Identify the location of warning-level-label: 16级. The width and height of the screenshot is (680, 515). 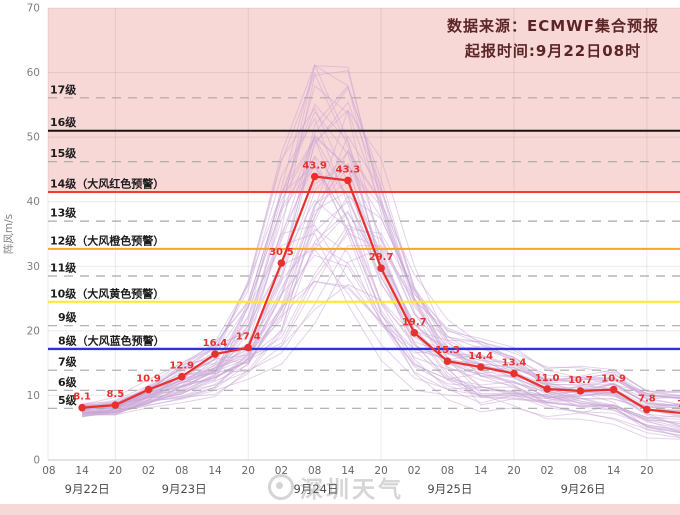
(63, 122).